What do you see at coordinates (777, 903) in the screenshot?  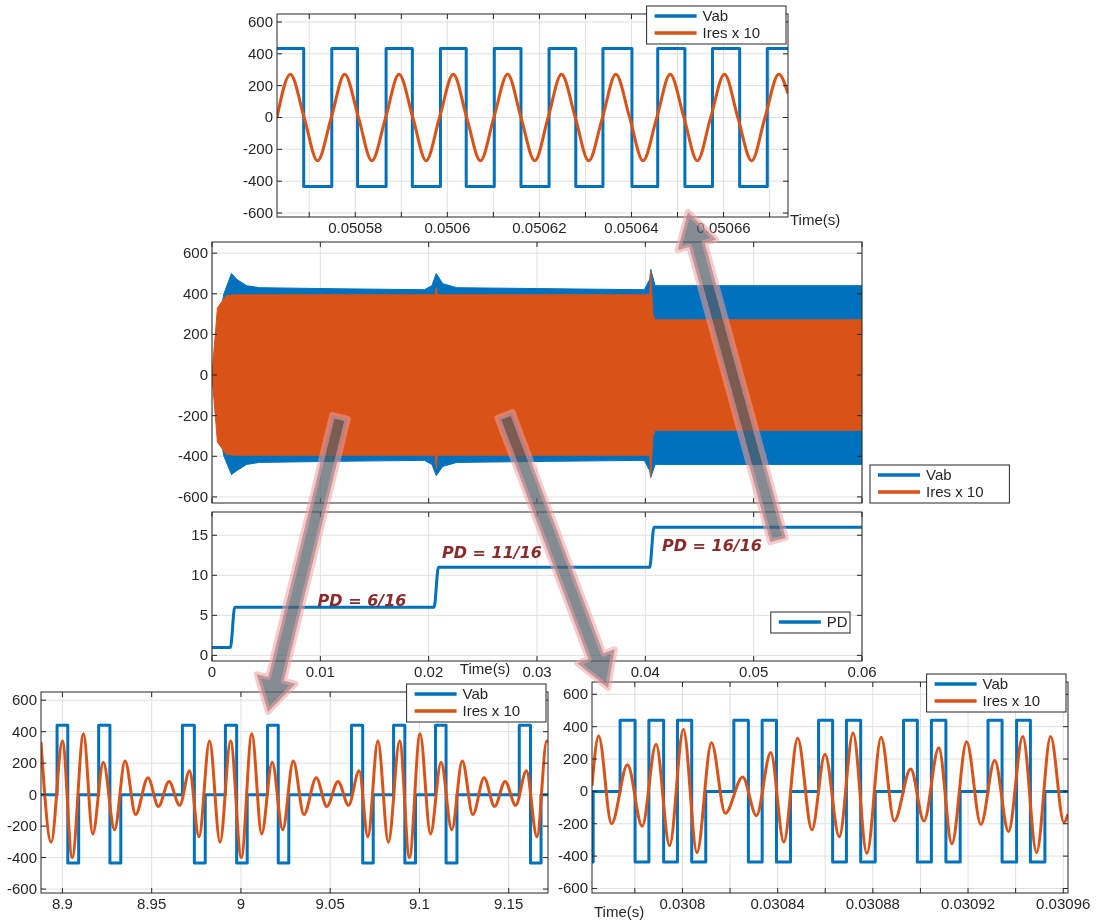 I see `x-tick-label: 0.03084` at bounding box center [777, 903].